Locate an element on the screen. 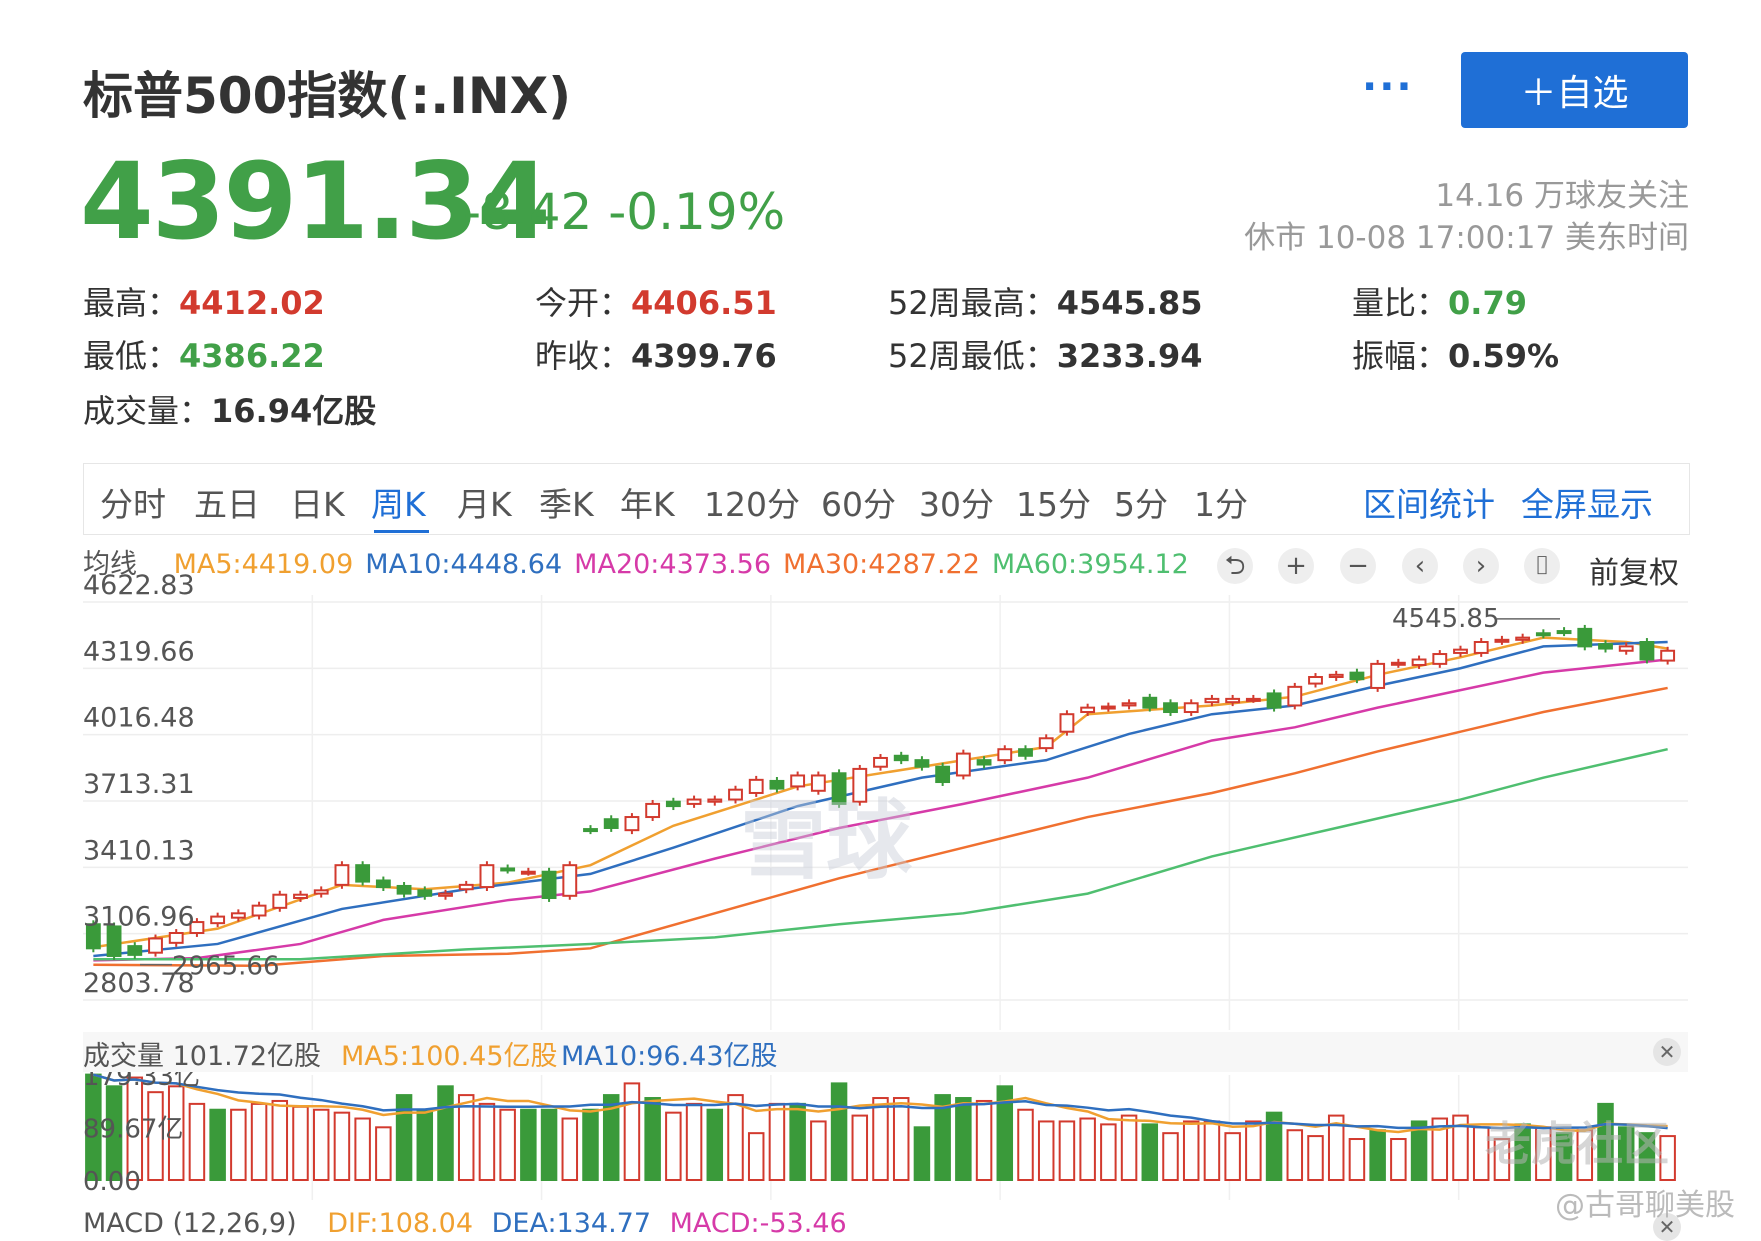 The height and width of the screenshot is (1241, 1761). y-tick-label: 3106.96 is located at coordinates (139, 917).